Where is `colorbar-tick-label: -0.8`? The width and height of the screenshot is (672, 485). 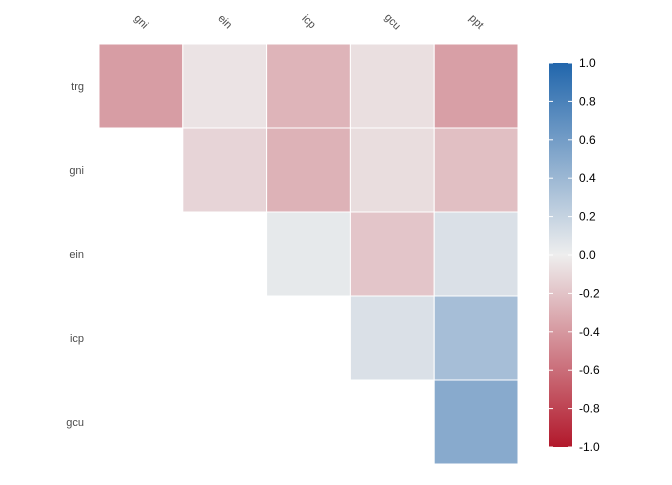
colorbar-tick-label: -0.8 is located at coordinates (589, 409).